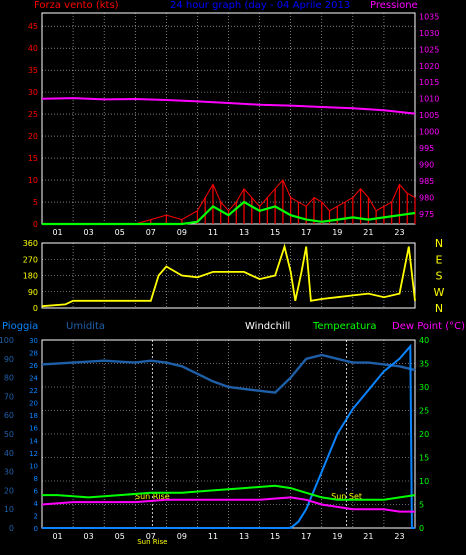  I want to click on temp-panel-x-tick: 11, so click(213, 536).